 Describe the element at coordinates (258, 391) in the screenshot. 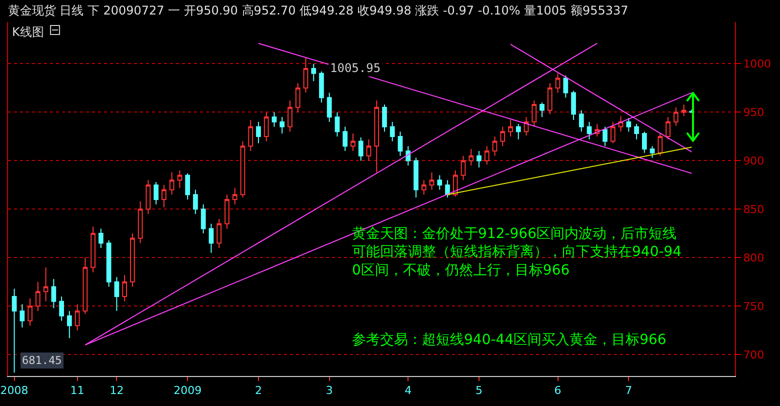

I see `x-tick-label: 2` at that location.